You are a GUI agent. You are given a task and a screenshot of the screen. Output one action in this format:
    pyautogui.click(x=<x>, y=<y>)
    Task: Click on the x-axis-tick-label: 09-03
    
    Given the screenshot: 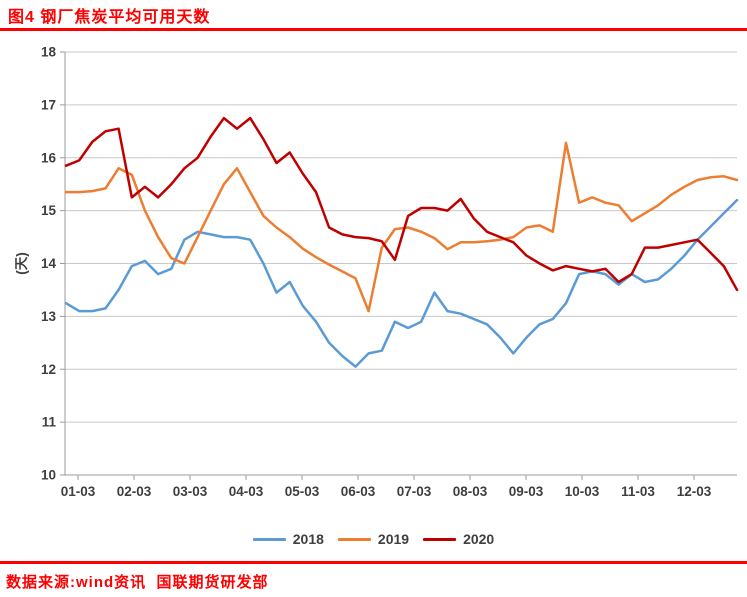 What is the action you would take?
    pyautogui.click(x=526, y=491)
    